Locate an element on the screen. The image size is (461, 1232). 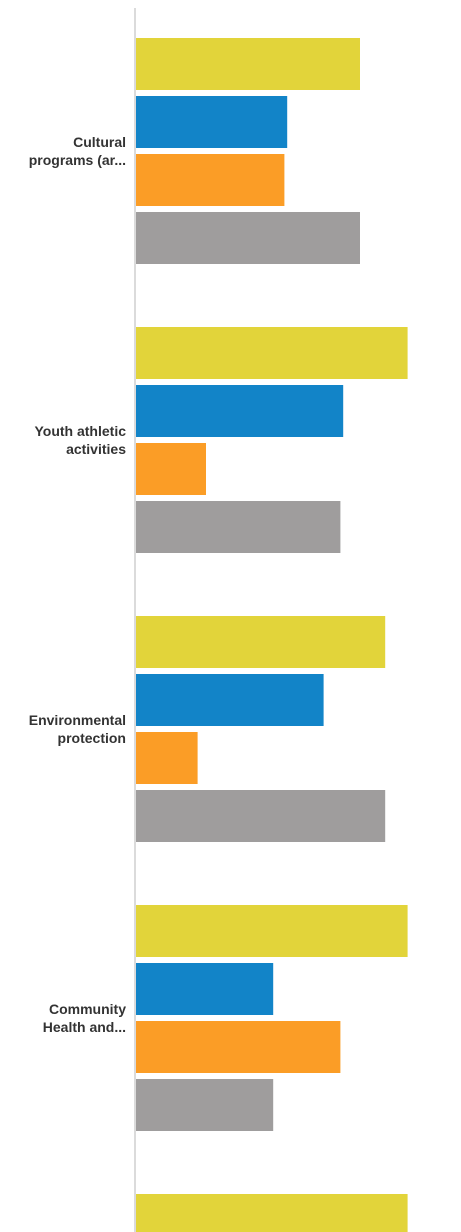
category-label-line: Community is located at coordinates (87, 1009).